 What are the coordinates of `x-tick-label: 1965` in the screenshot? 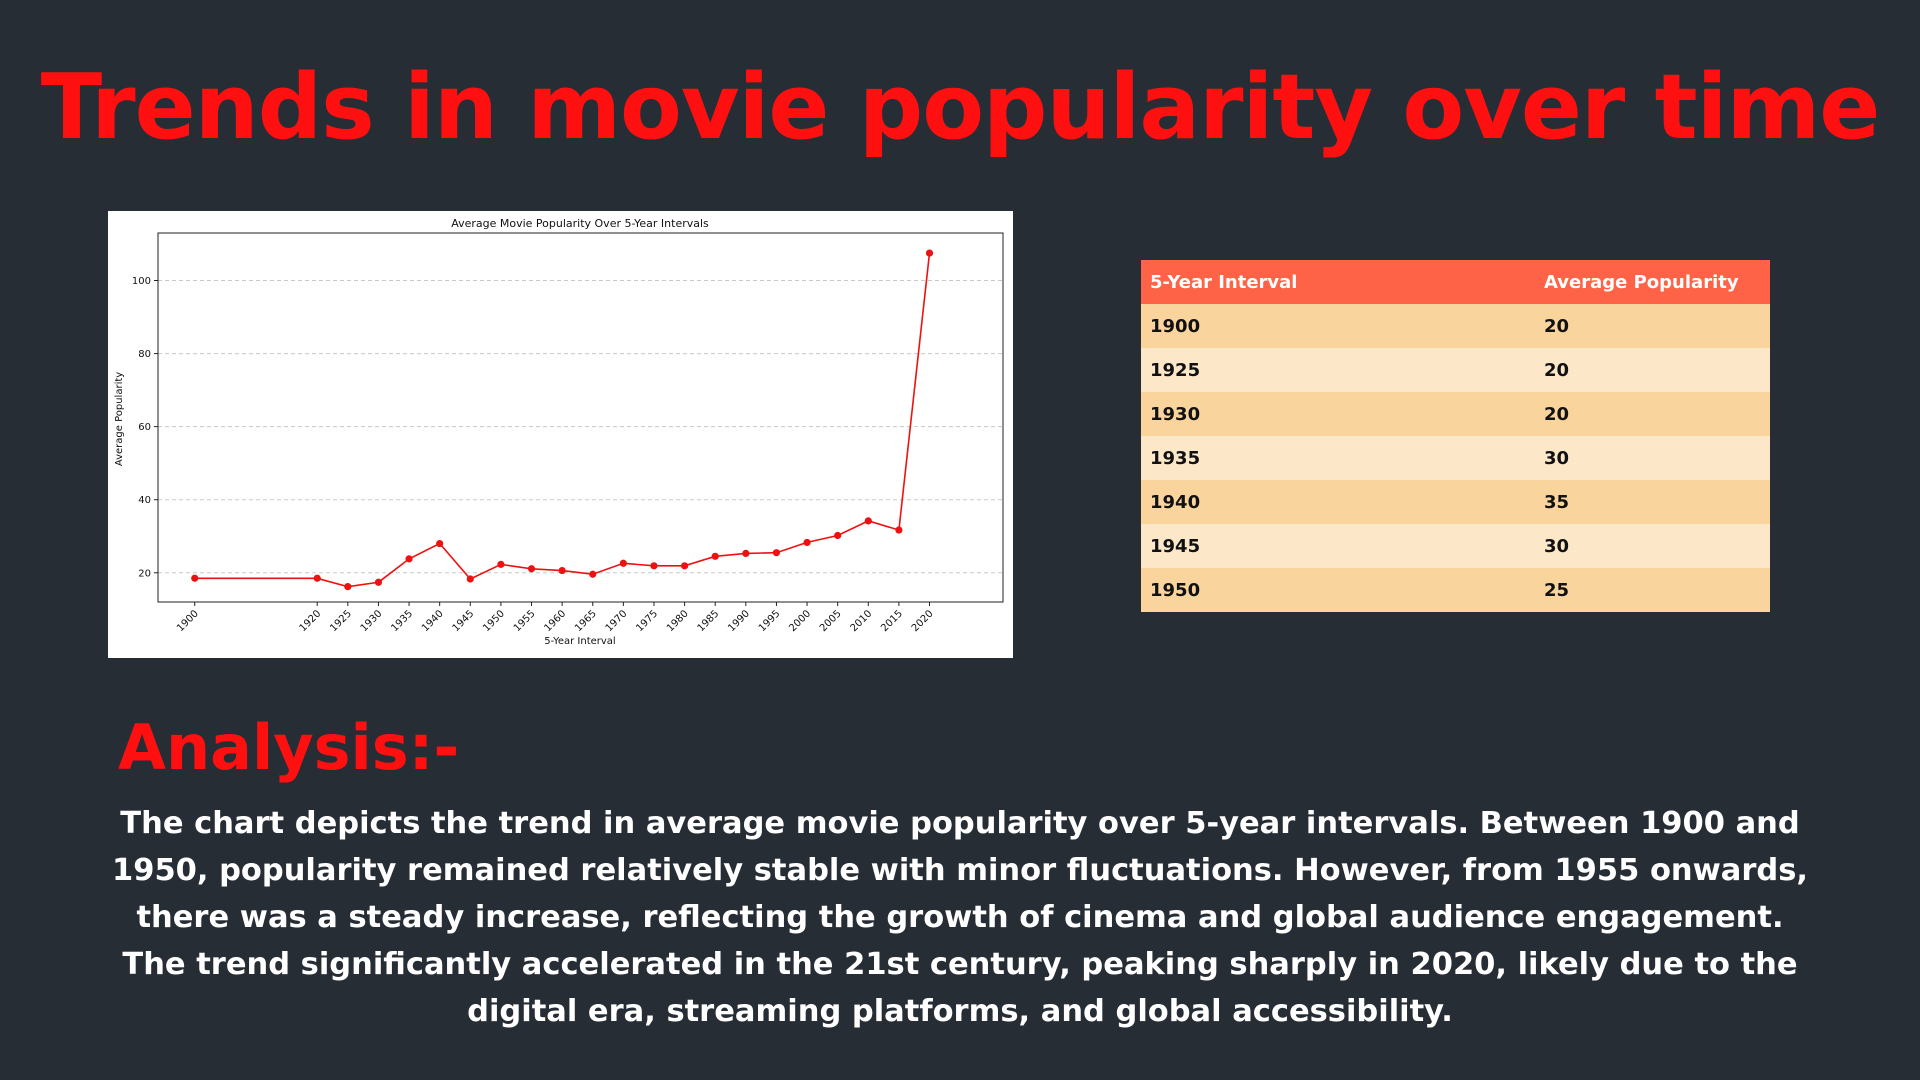 It's located at (586, 621).